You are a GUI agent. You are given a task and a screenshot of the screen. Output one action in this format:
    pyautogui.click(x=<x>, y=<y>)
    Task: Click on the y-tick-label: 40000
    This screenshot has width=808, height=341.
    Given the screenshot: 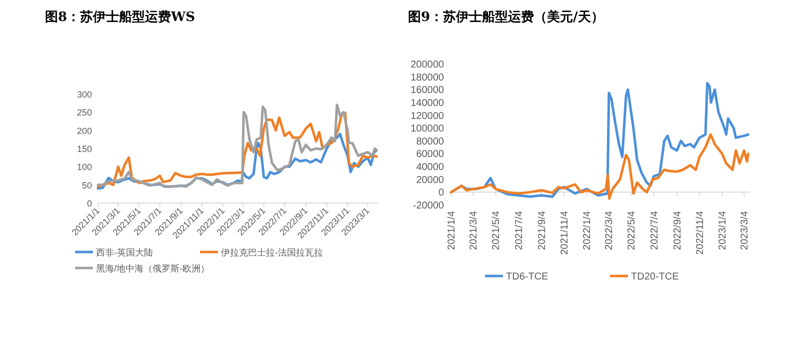 What is the action you would take?
    pyautogui.click(x=430, y=168)
    